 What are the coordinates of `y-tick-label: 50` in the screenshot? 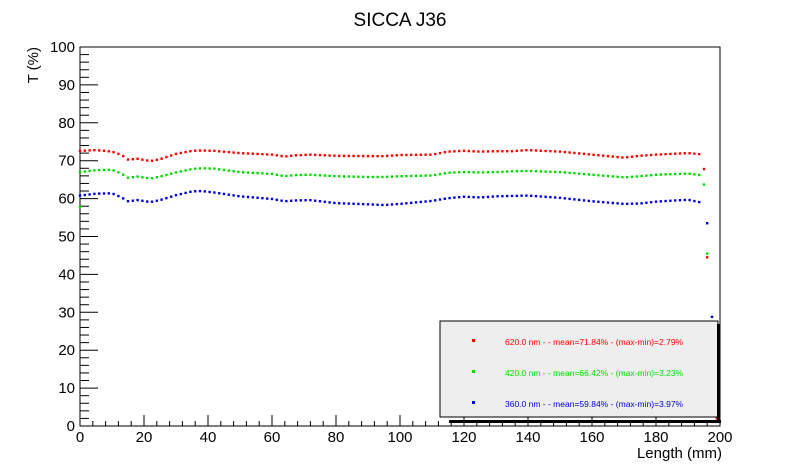 It's located at (66, 237).